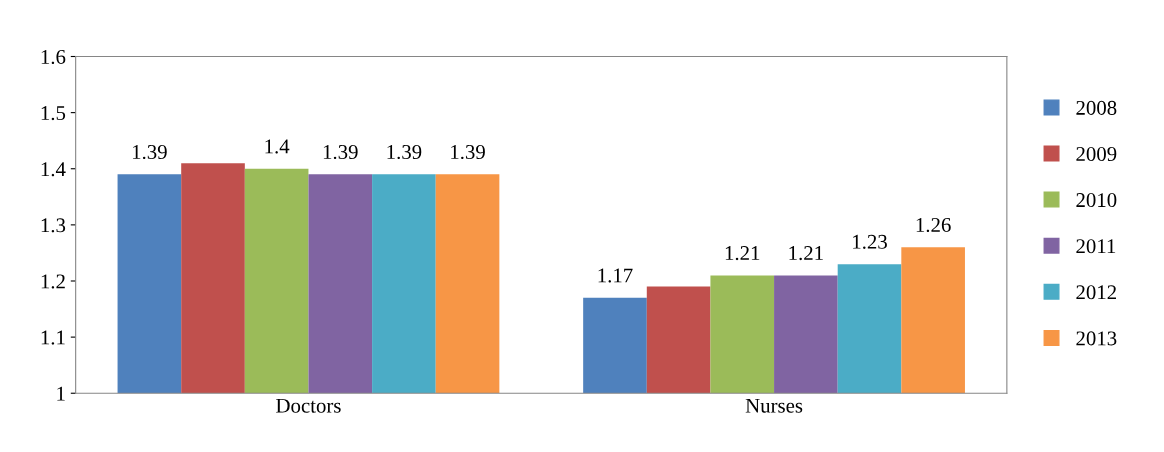  Describe the element at coordinates (53, 337) in the screenshot. I see `y-tick-label: 1.1` at that location.